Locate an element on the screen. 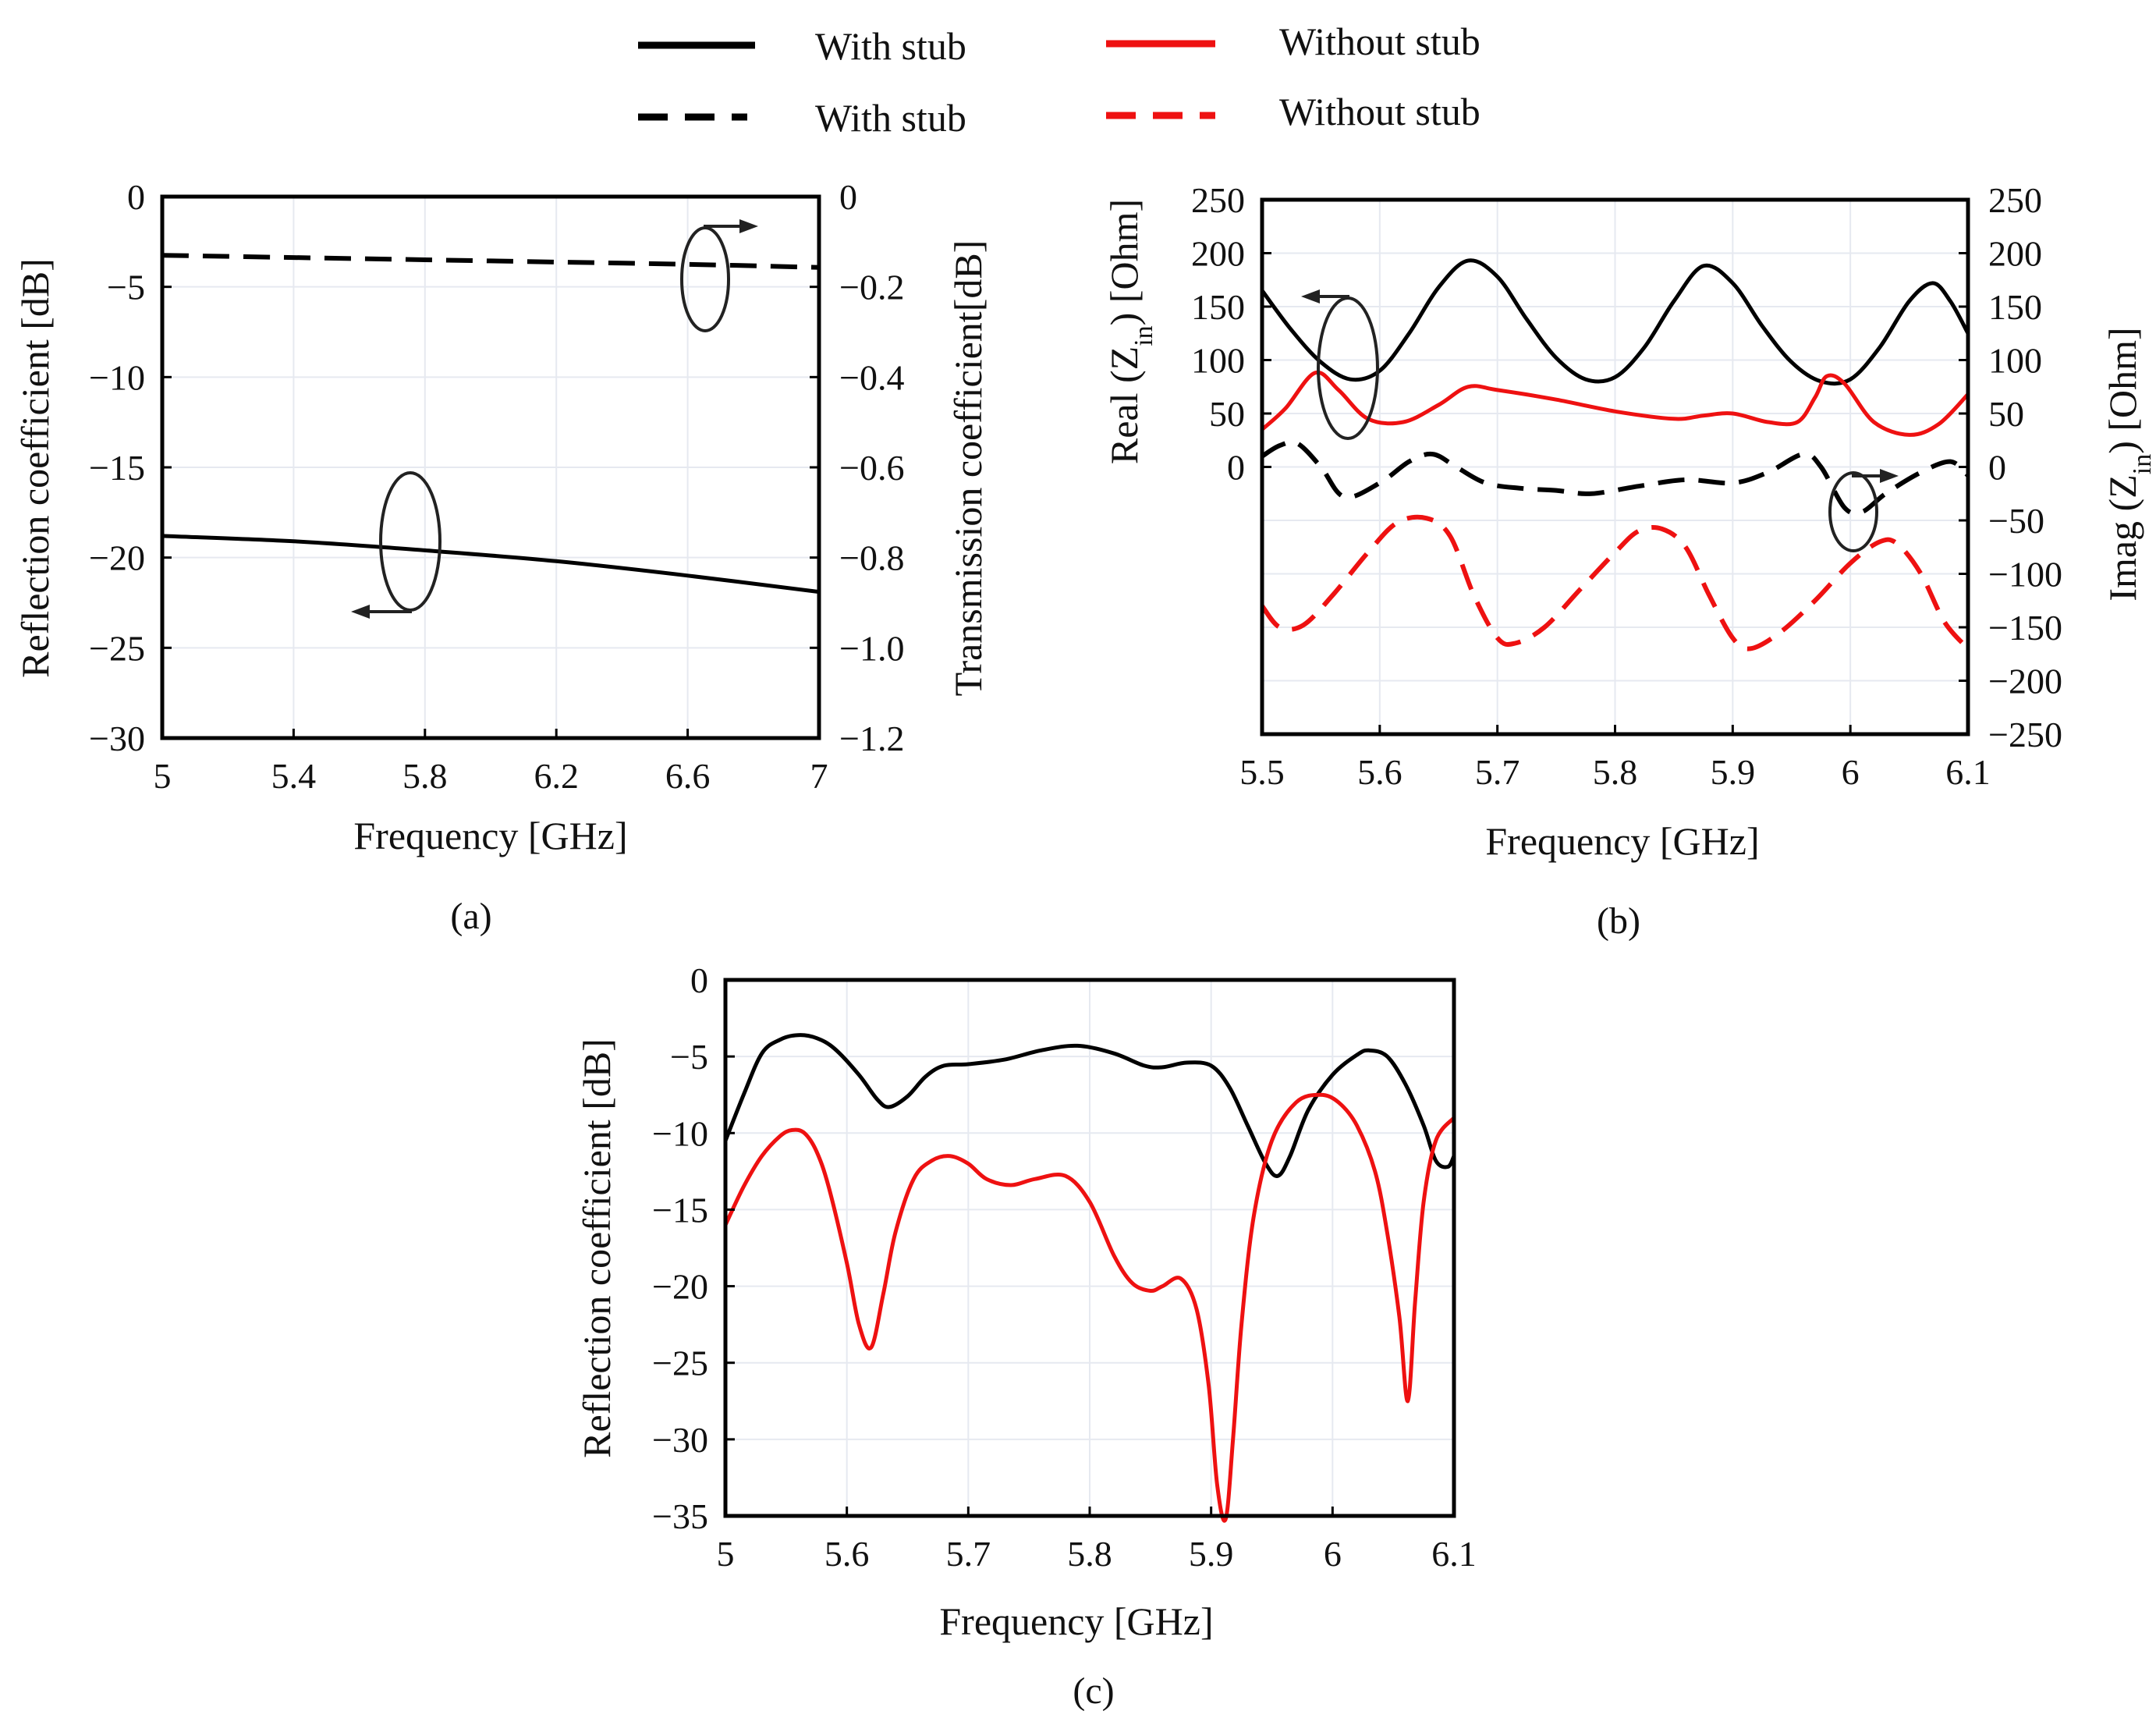  panel-b-ylabel-right-post: ) [Ohm] is located at coordinates (2122, 390).